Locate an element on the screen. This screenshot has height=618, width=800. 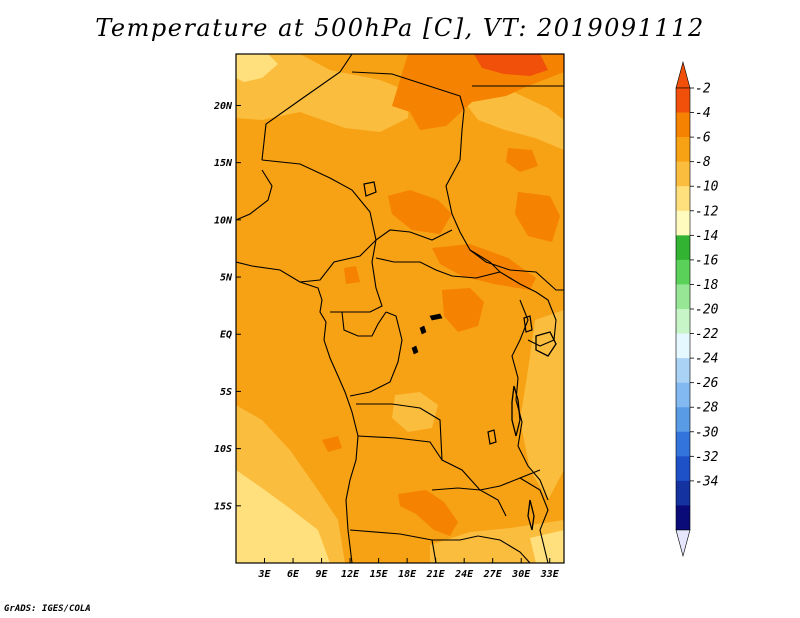
temperature-region-cool-chad is located at coordinates (420, 212).